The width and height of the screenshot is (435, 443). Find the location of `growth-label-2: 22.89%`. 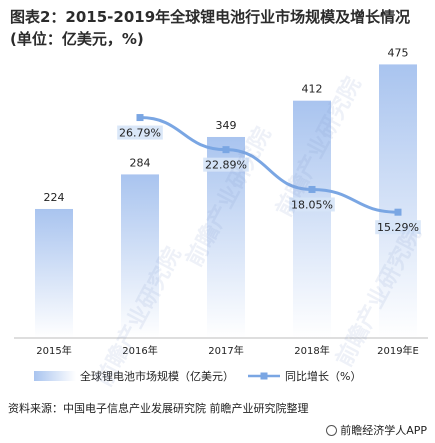

growth-label-2: 22.89% is located at coordinates (226, 165).